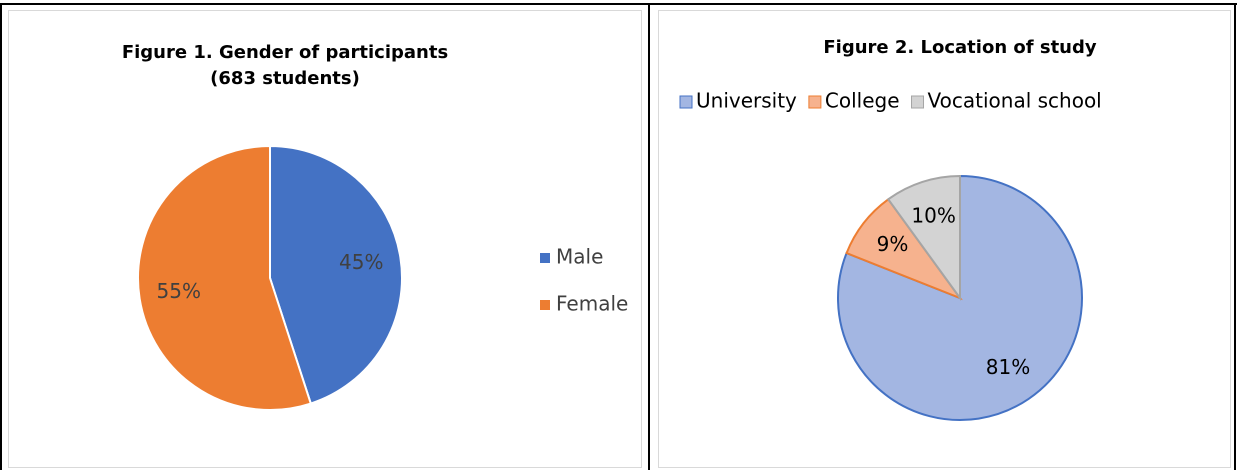  Describe the element at coordinates (862, 101) in the screenshot. I see `legend-label: College` at that location.